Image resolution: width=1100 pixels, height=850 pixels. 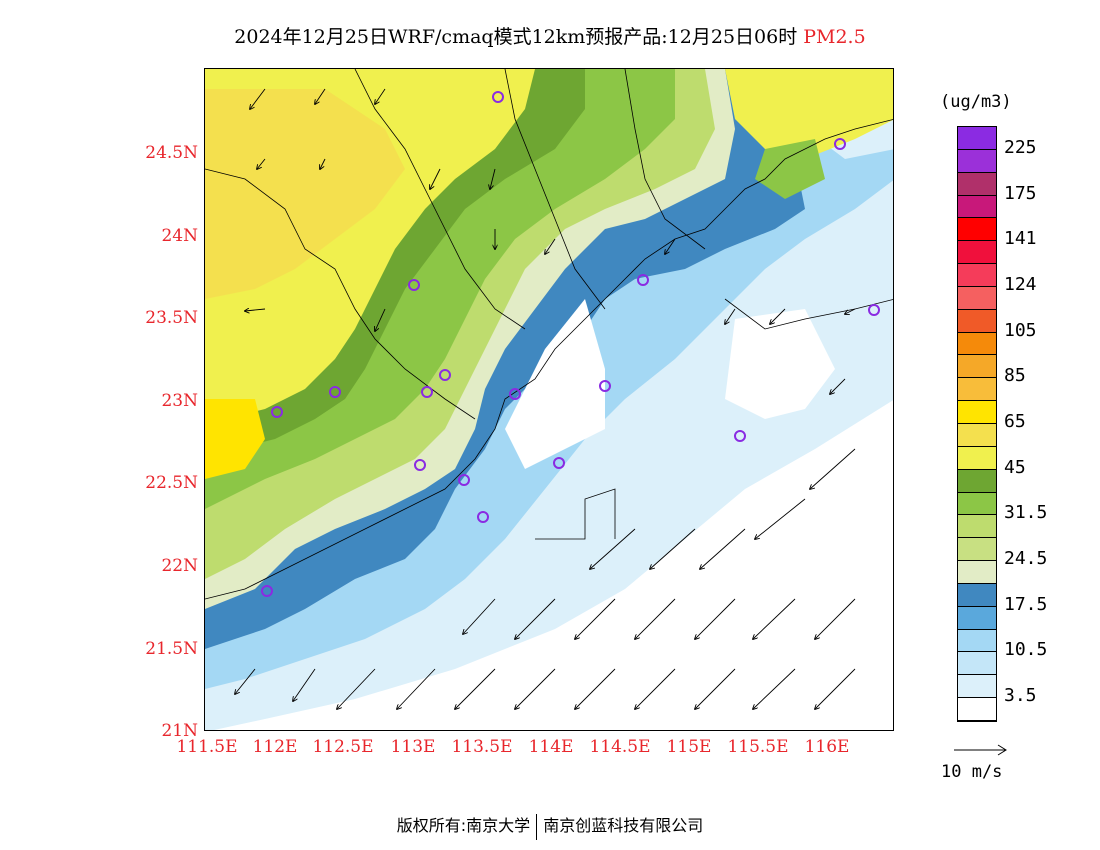 I want to click on legend-label: 175, so click(x=1020, y=193).